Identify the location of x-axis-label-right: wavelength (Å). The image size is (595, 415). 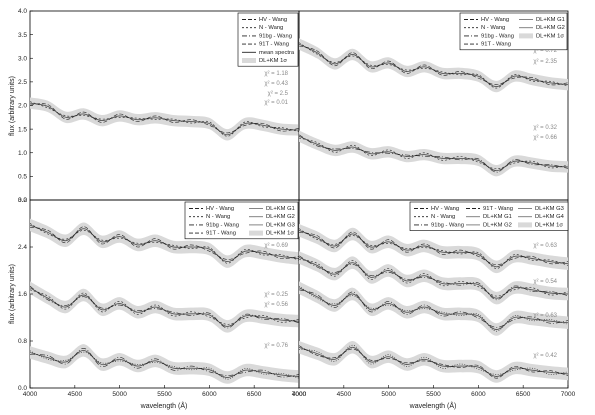
(433, 405).